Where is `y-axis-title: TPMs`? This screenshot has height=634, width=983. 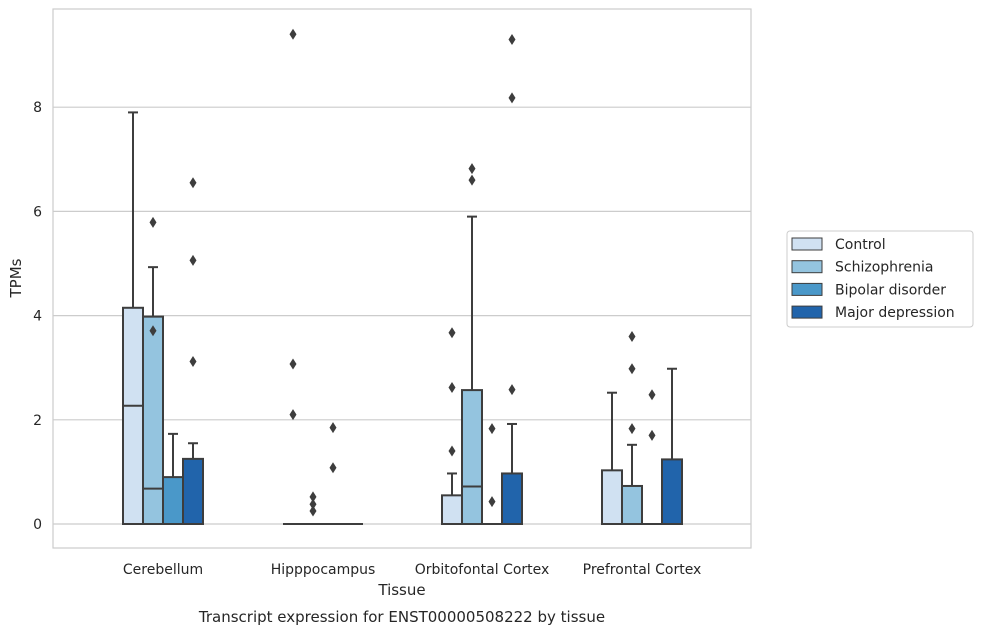
y-axis-title: TPMs is located at coordinates (16, 278).